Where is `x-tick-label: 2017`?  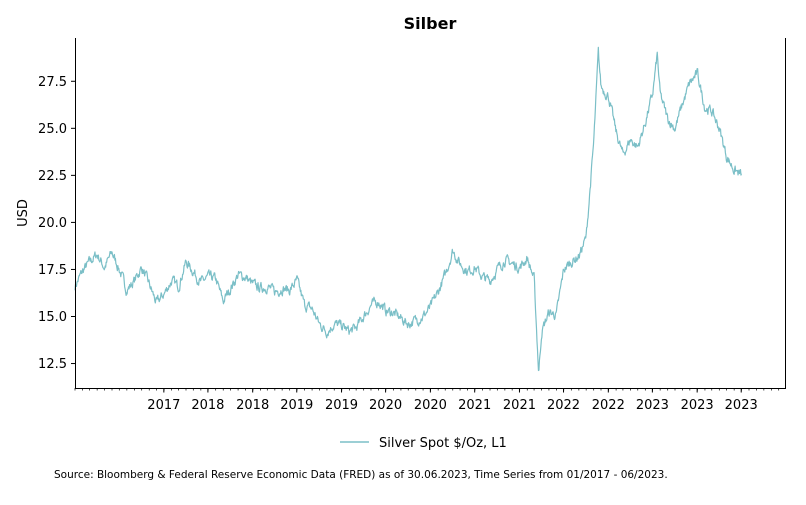 x-tick-label: 2017 is located at coordinates (163, 405).